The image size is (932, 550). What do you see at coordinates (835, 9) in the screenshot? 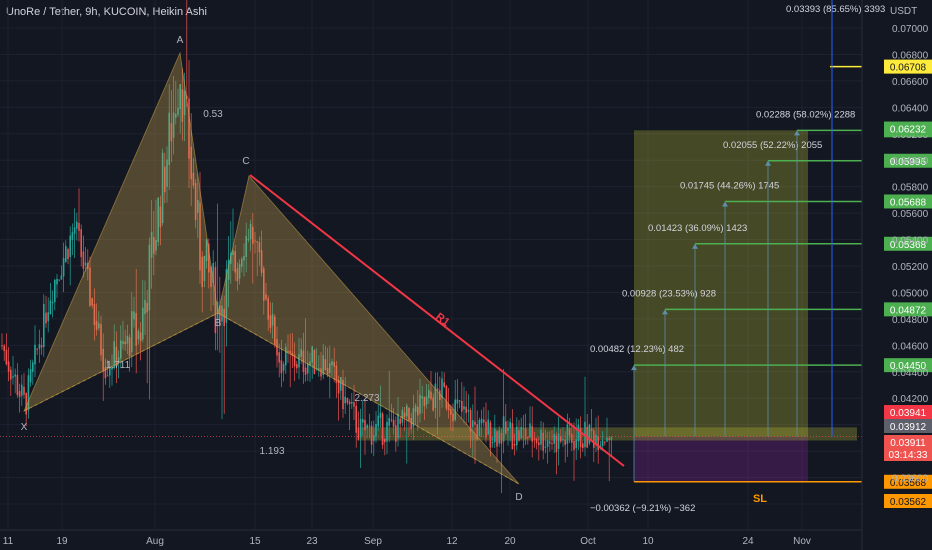
I see `target-label: 0.03393 (85.65%) 3393` at bounding box center [835, 9].